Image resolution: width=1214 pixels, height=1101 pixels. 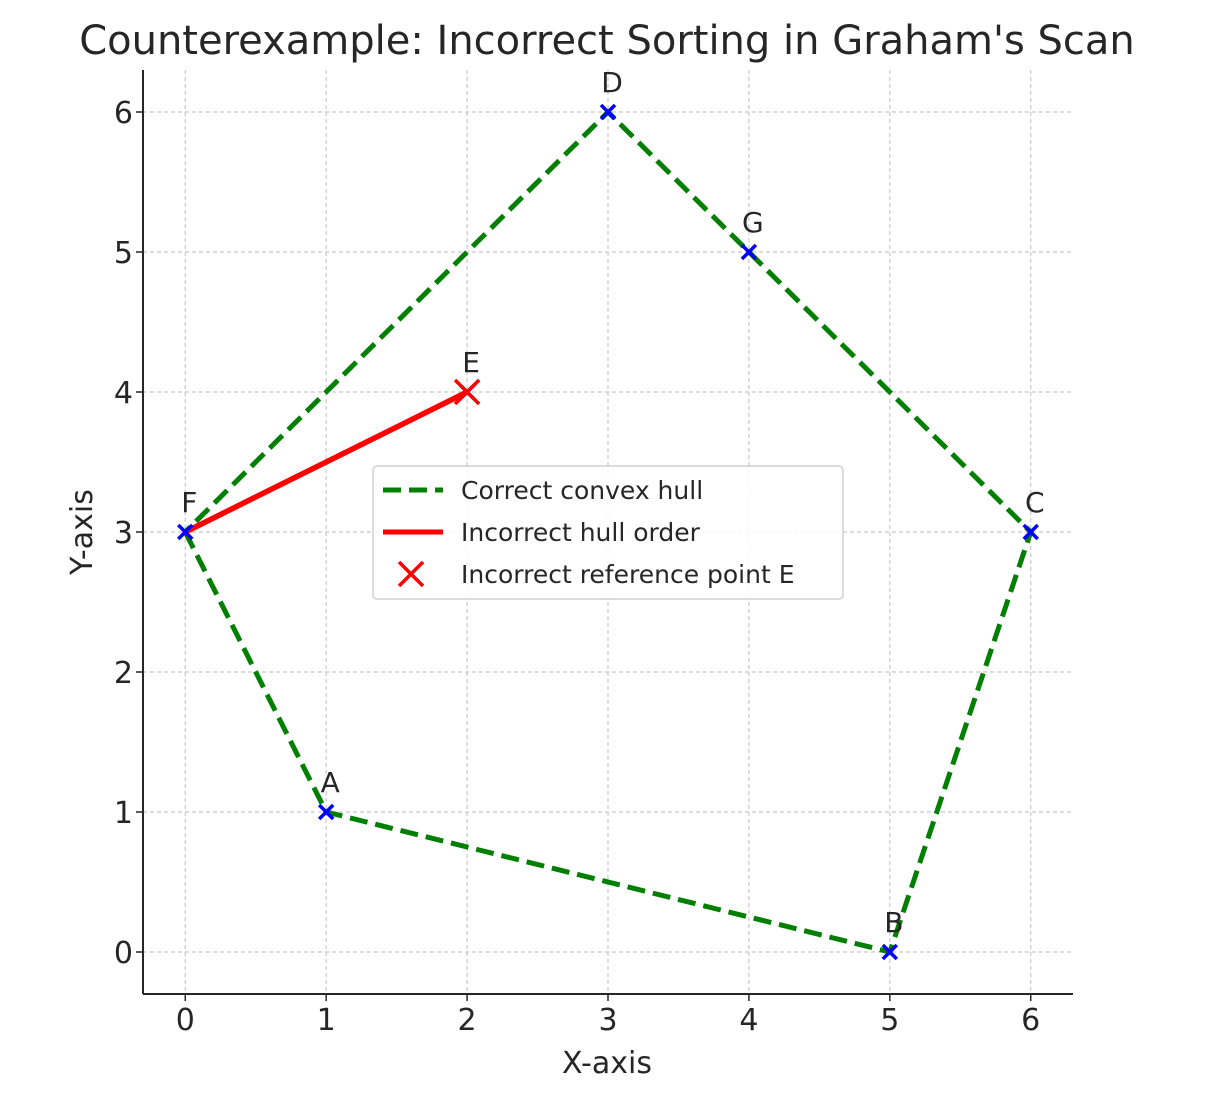 I want to click on reference-point-marker, so click(x=467, y=392).